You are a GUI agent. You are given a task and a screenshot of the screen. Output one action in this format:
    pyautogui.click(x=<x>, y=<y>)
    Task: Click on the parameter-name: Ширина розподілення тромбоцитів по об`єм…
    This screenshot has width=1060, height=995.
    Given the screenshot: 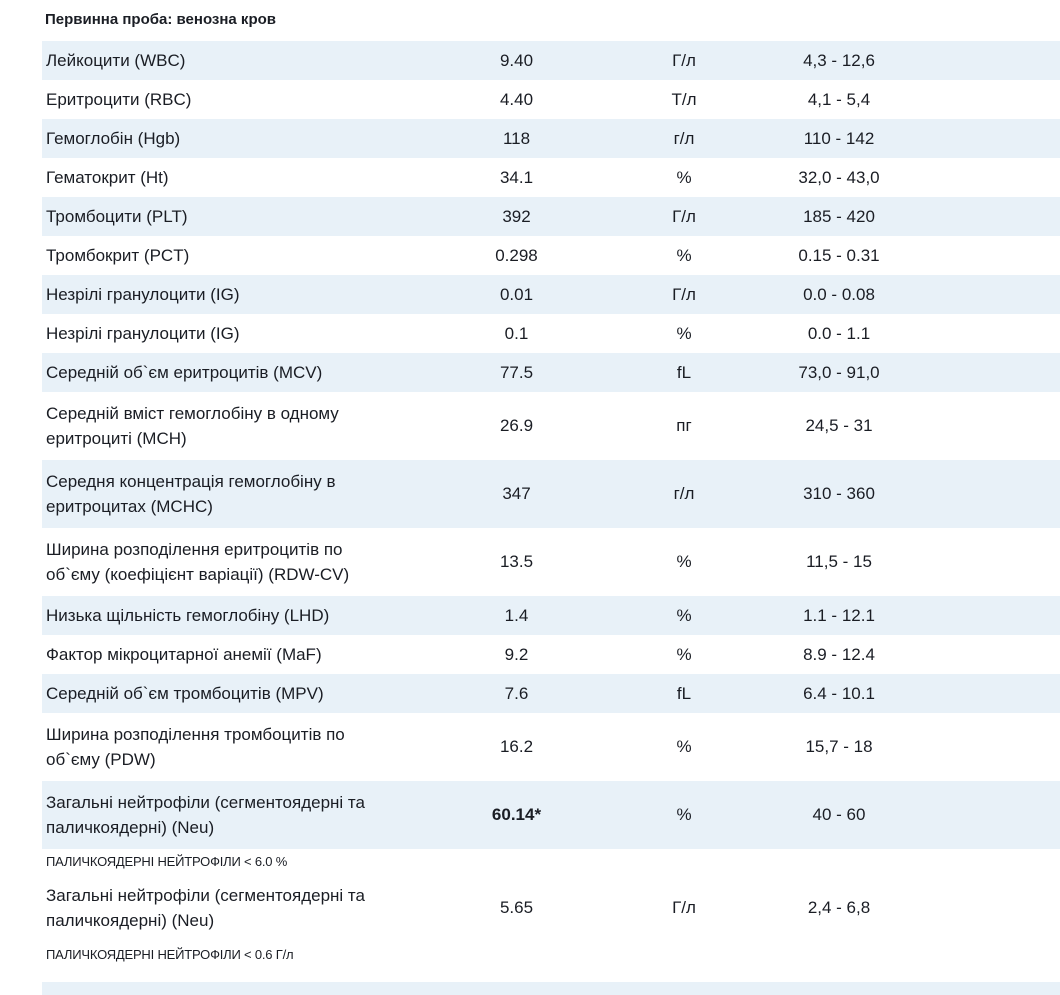 What is the action you would take?
    pyautogui.click(x=195, y=747)
    